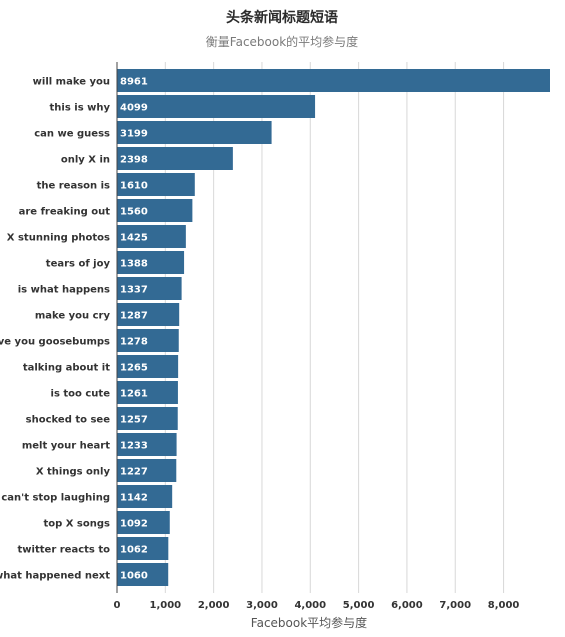 The image size is (565, 637). What do you see at coordinates (55, 498) in the screenshot?
I see `category-label: can't stop laughing` at bounding box center [55, 498].